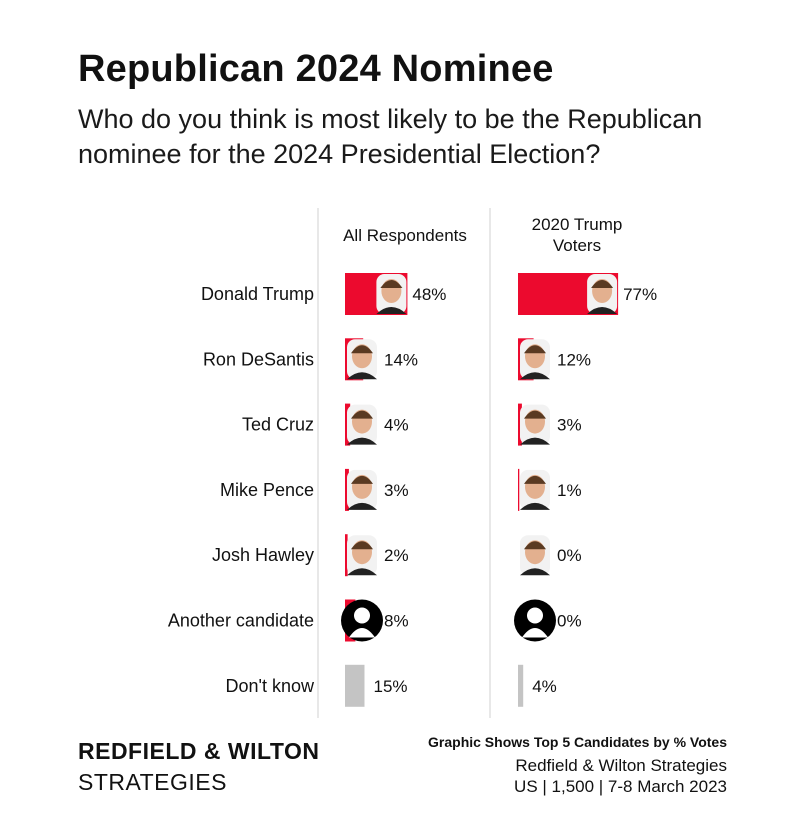 This screenshot has height=839, width=797. I want to click on category-label-mike-pence: Mike Pence, so click(267, 490).